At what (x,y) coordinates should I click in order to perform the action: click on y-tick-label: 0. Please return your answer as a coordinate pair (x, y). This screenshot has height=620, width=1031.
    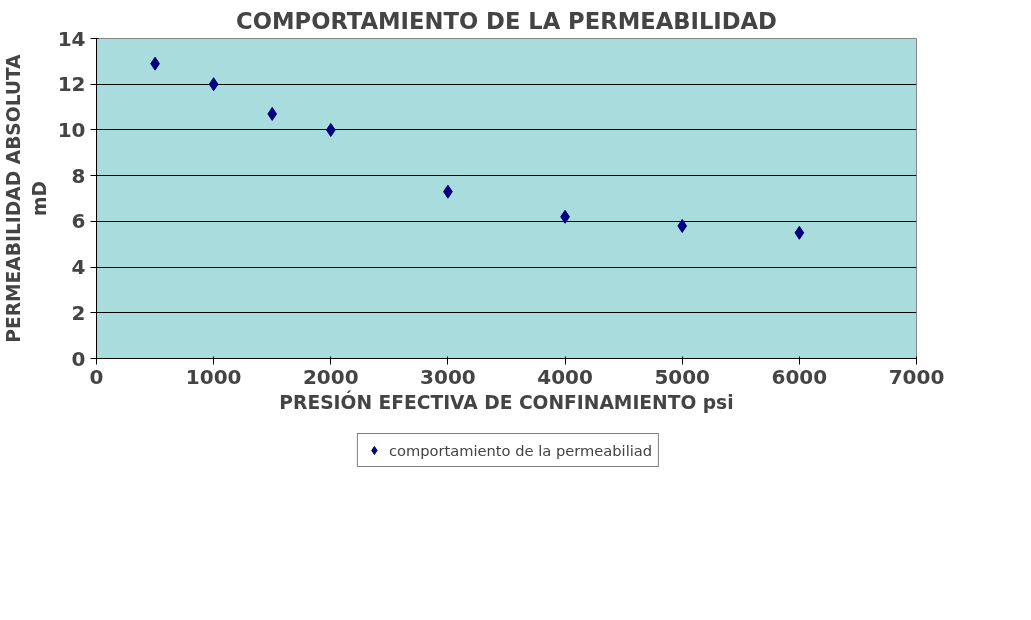
    Looking at the image, I should click on (78, 358).